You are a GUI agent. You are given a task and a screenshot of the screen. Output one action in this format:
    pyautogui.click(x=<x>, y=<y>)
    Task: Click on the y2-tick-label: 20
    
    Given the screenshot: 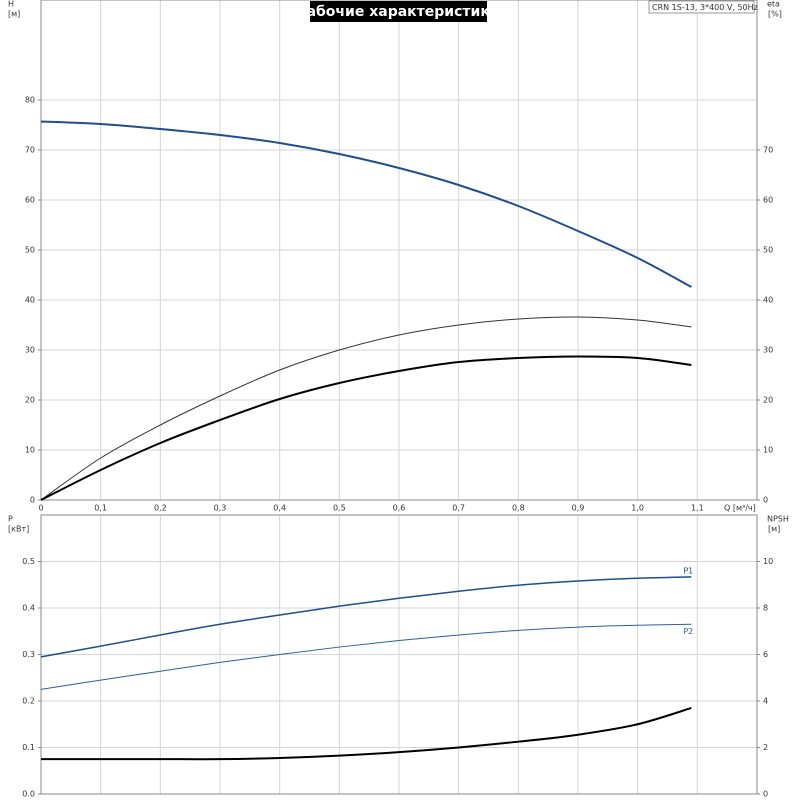 What is the action you would take?
    pyautogui.click(x=768, y=400)
    